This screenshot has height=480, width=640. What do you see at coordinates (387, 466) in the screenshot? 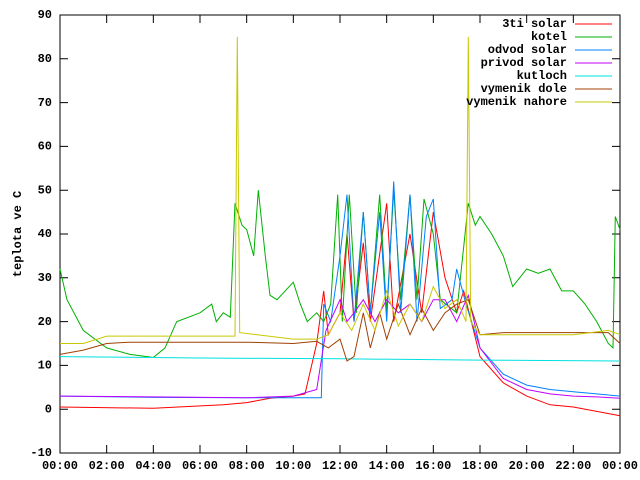
I see `x-tick-label: 14:00` at bounding box center [387, 466].